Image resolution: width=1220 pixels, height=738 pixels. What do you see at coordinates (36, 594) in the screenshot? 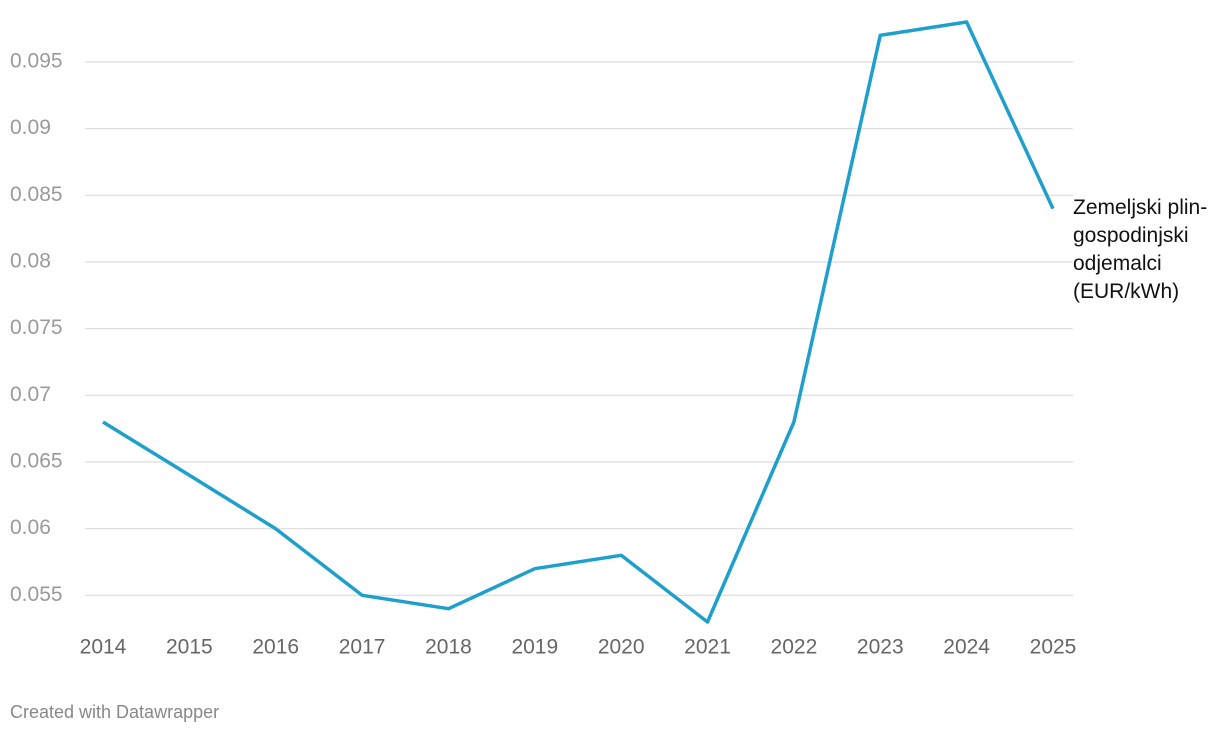
I see `y-tick-label: 0.055` at bounding box center [36, 594].